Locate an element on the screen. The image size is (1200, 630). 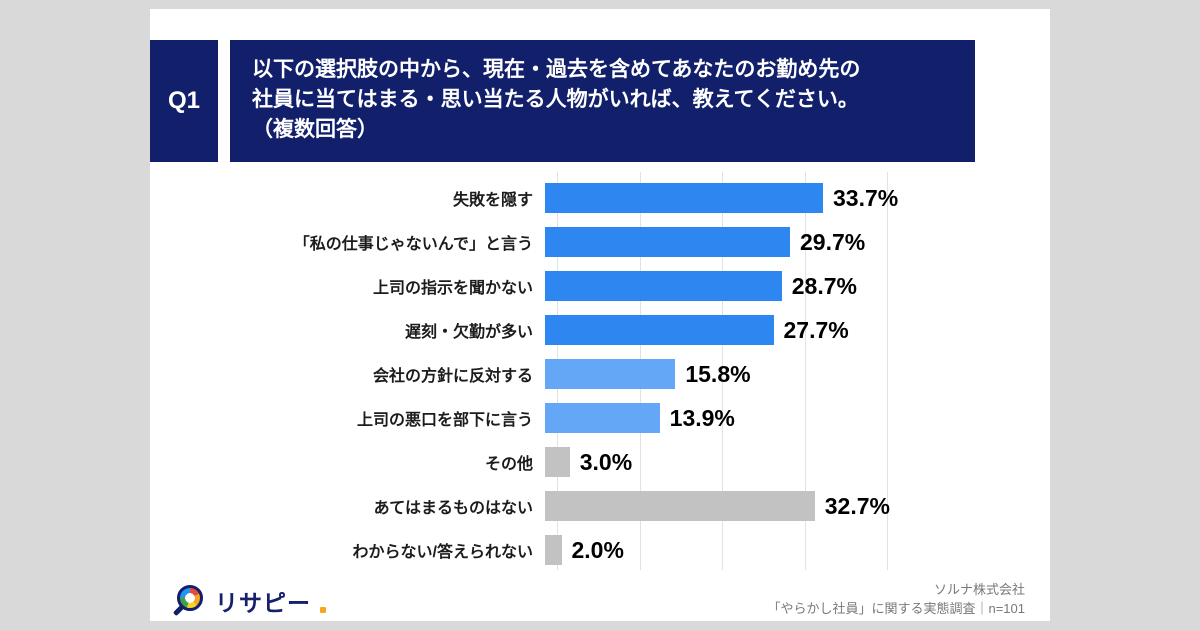
resapi-logo: リサピー is located at coordinates (249, 601).